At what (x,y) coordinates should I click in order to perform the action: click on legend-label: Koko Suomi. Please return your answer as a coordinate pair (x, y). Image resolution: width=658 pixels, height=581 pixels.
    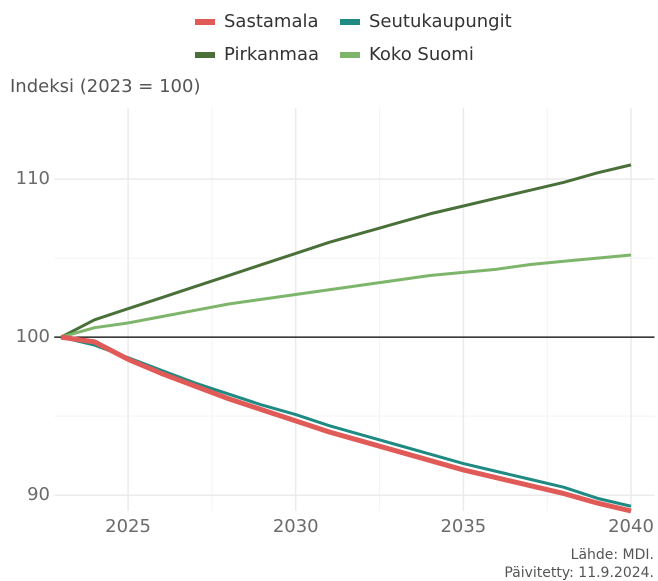
    Looking at the image, I should click on (421, 54).